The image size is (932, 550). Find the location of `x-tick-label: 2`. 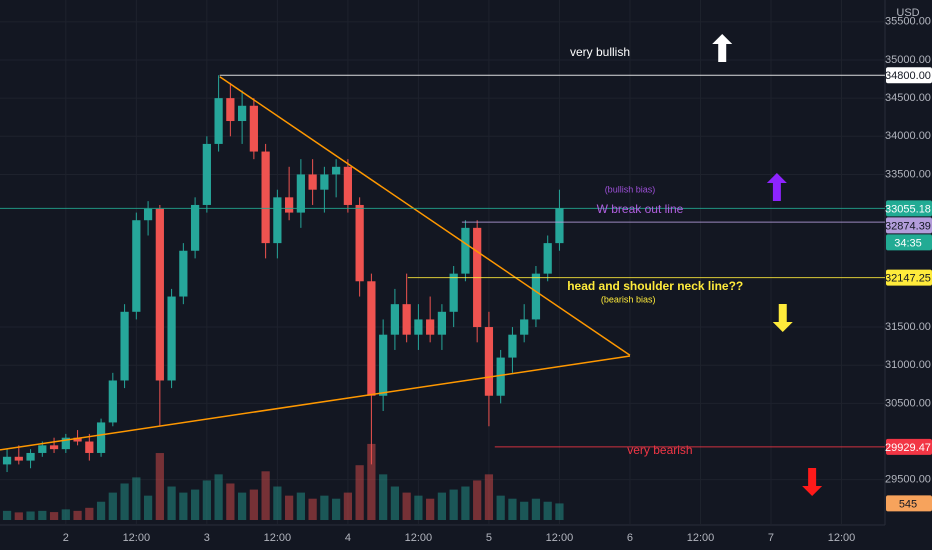

x-tick-label: 2 is located at coordinates (66, 538).